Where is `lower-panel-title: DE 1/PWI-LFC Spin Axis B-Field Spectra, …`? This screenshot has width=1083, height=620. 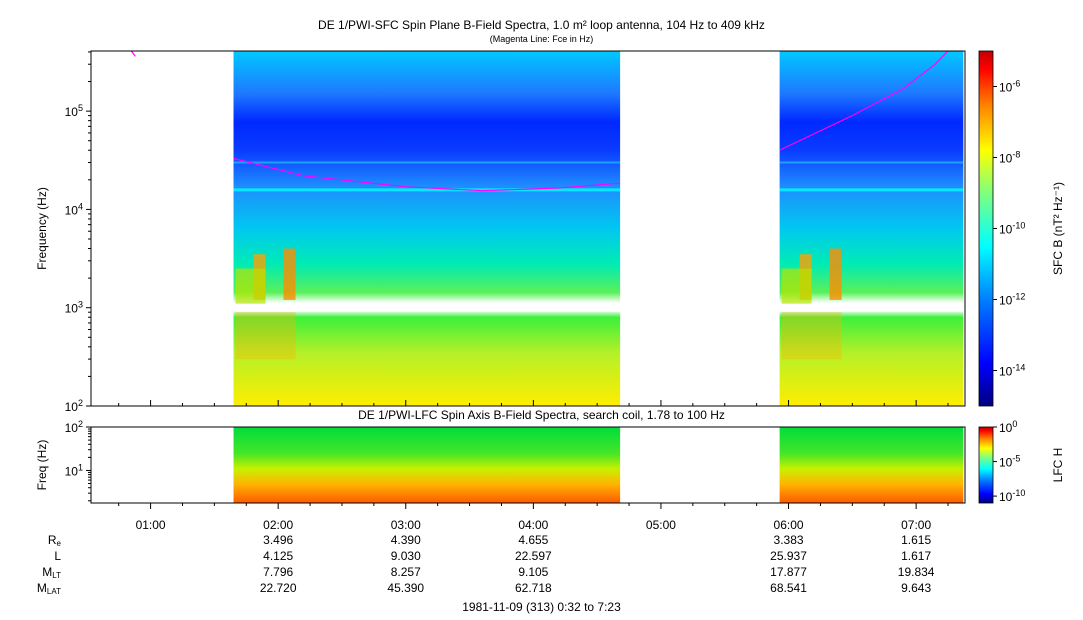
lower-panel-title: DE 1/PWI-LFC Spin Axis B-Field Spectra, … is located at coordinates (541, 415).